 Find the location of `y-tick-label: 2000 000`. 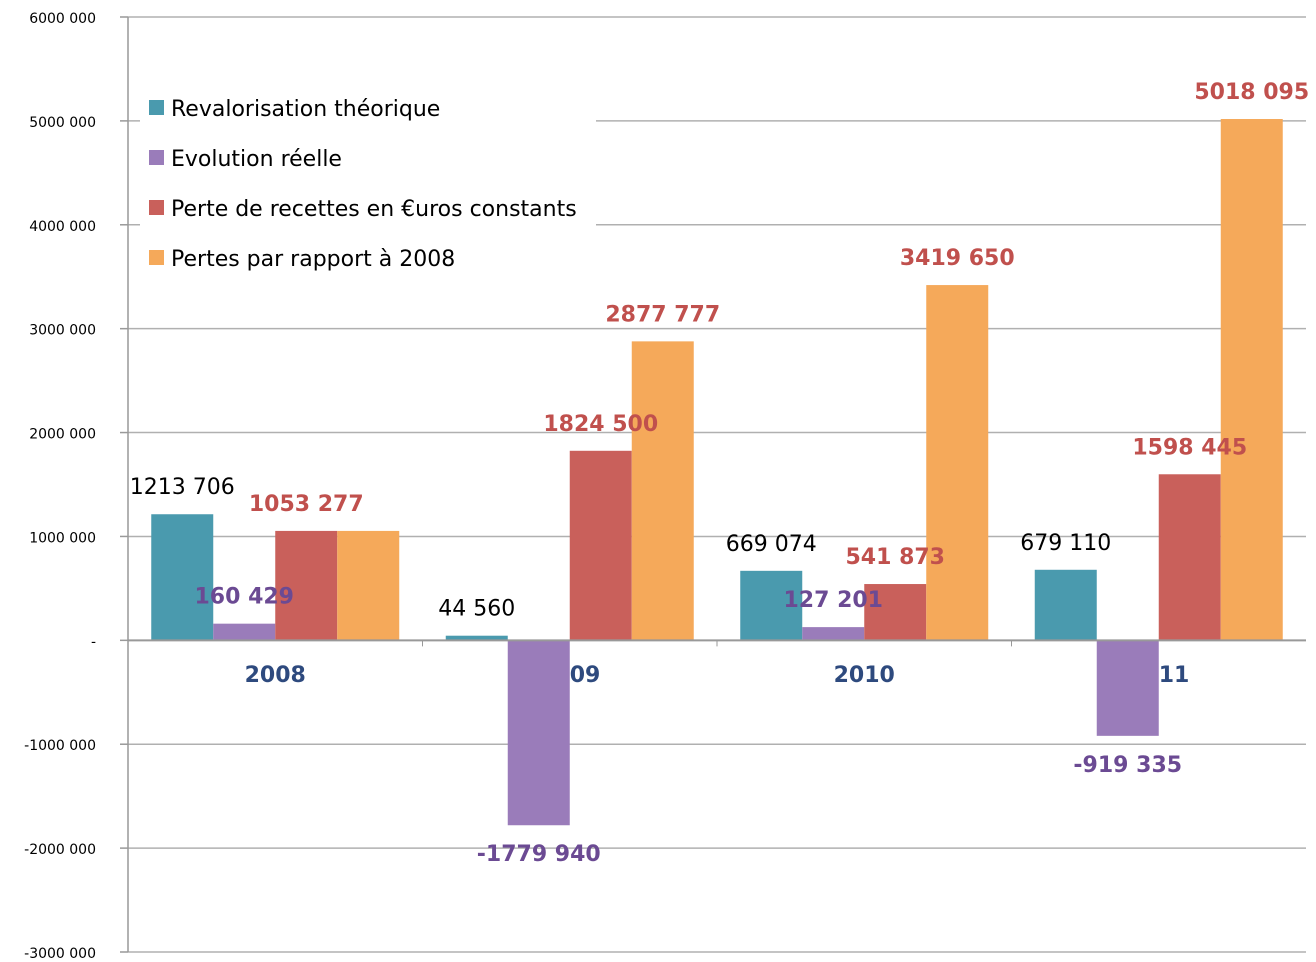

y-tick-label: 2000 000 is located at coordinates (62, 435).